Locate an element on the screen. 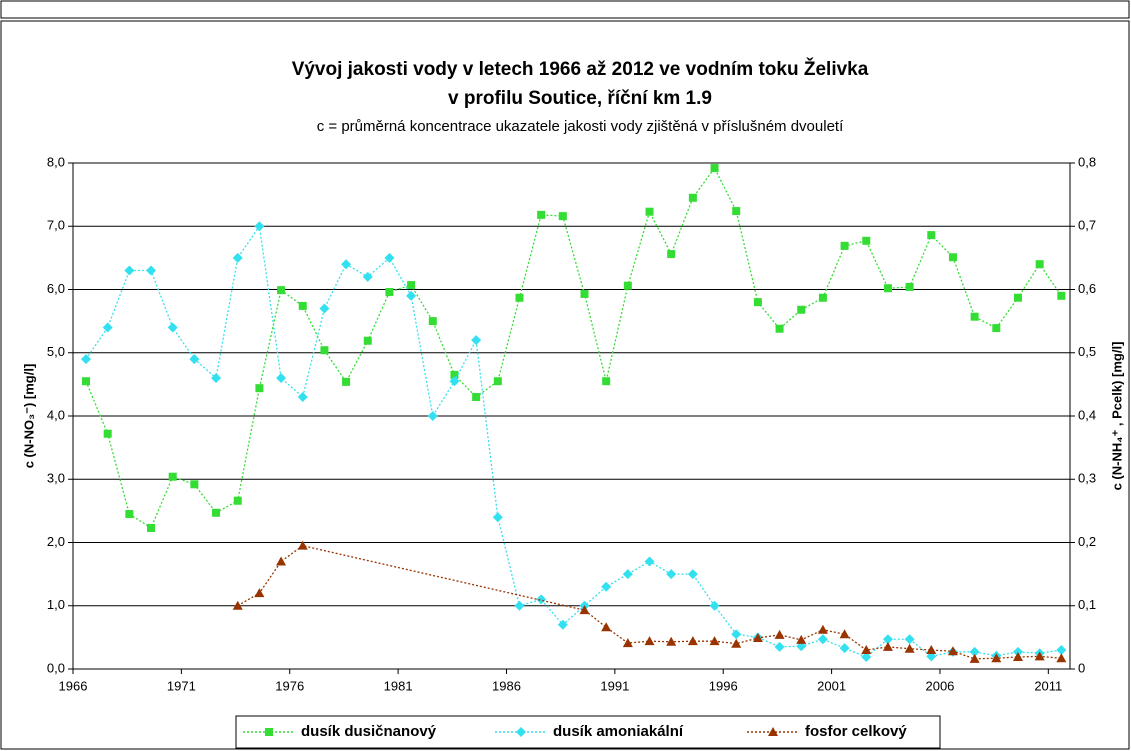 The height and width of the screenshot is (751, 1131). y2-tick-label: 0,4 is located at coordinates (1087, 414).